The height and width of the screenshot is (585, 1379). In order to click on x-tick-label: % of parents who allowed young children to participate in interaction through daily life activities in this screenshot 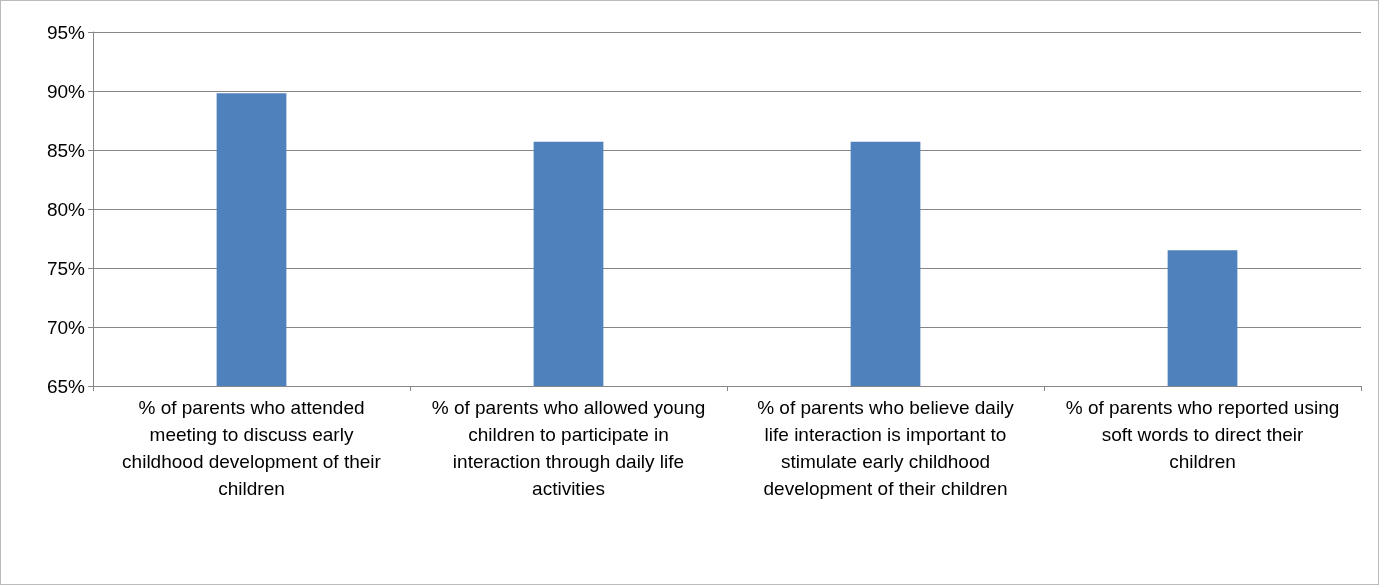, I will do `click(568, 448)`.